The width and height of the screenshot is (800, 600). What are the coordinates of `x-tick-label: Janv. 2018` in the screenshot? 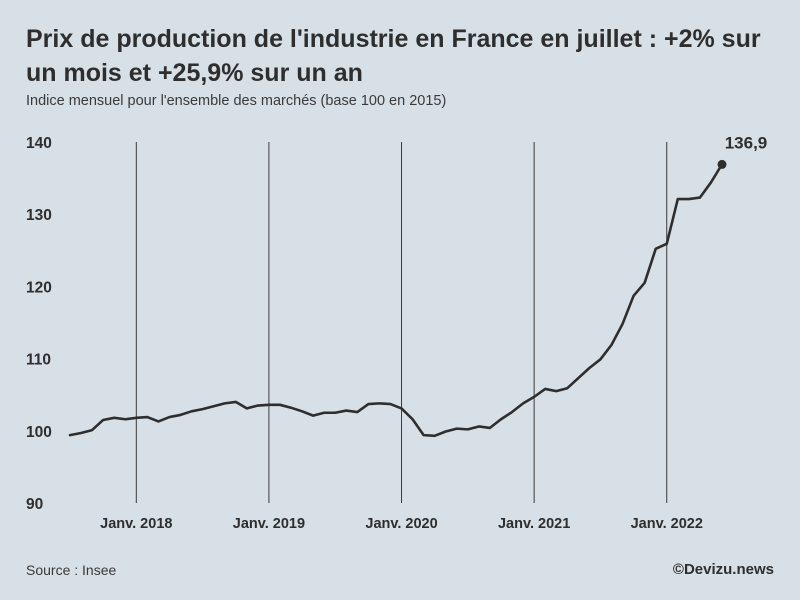 It's located at (136, 524).